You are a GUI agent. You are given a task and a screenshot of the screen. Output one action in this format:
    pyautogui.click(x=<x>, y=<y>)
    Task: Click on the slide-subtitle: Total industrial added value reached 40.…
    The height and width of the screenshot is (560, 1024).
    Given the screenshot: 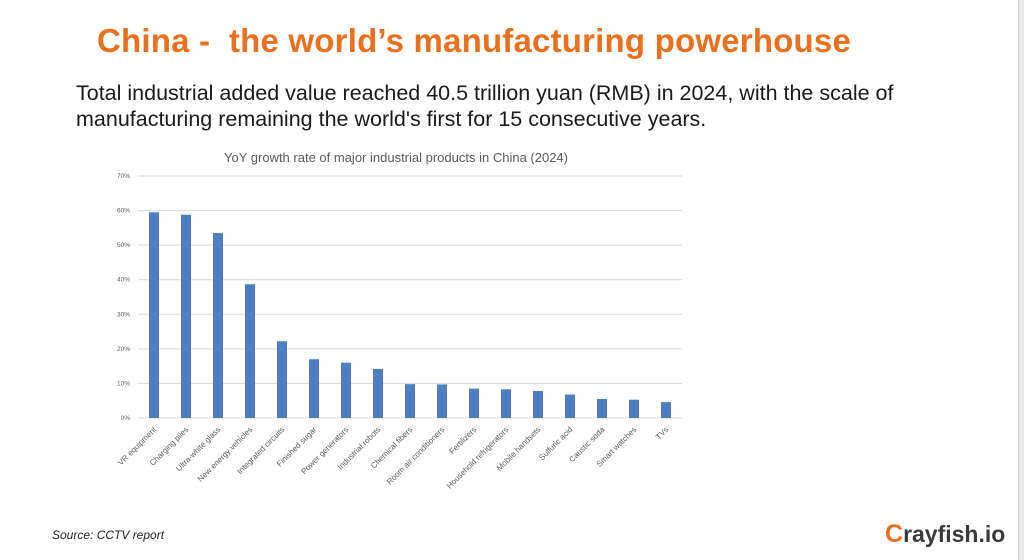 What is the action you would take?
    pyautogui.click(x=485, y=106)
    